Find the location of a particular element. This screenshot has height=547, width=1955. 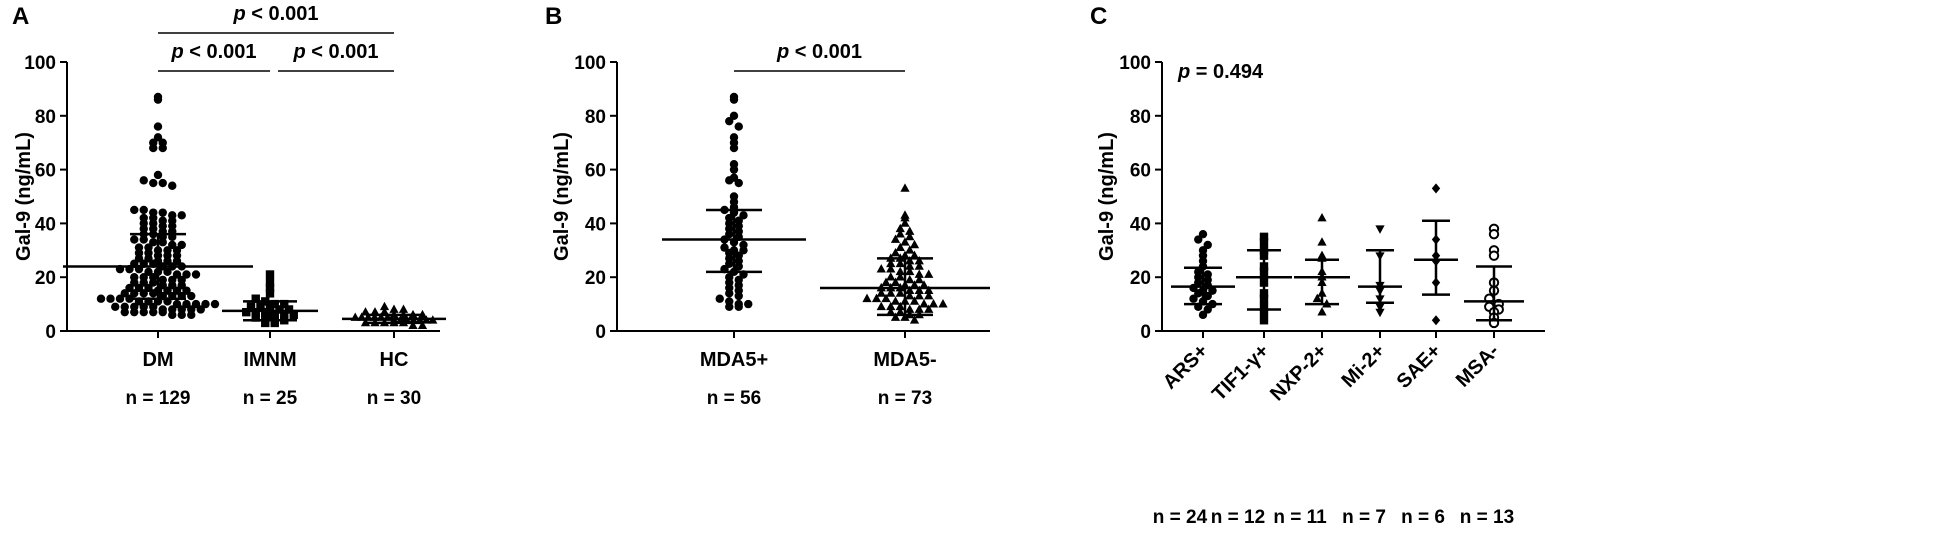

y-axis-label: Gal-9 (ng/mL) is located at coordinates (562, 196).